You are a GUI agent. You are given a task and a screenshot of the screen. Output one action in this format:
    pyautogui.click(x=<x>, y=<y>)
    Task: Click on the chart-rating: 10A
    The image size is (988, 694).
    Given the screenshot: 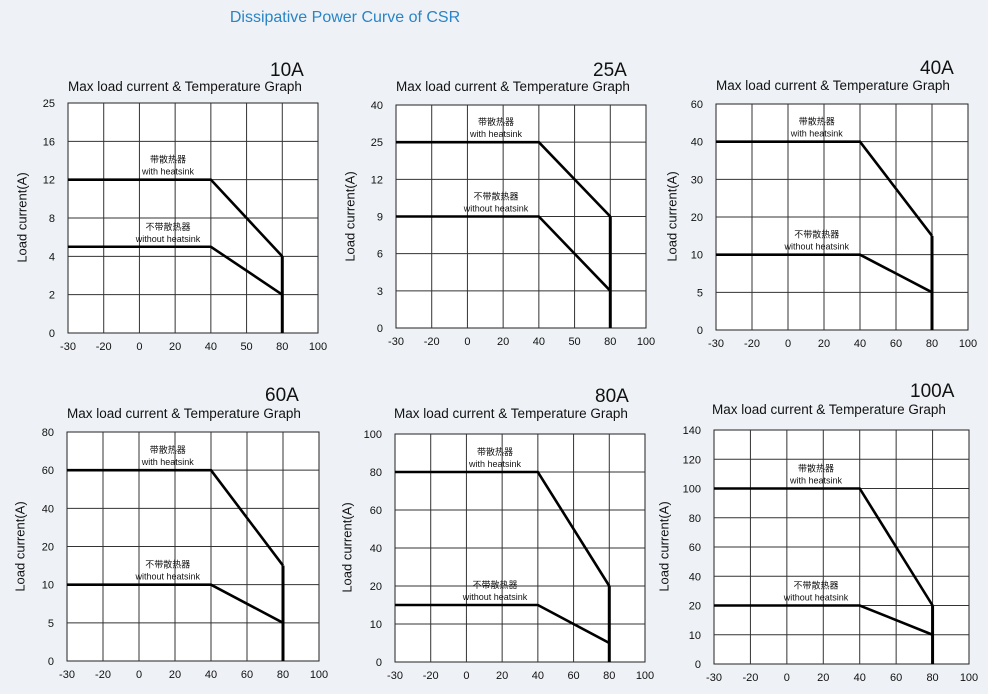 What is the action you would take?
    pyautogui.click(x=287, y=70)
    